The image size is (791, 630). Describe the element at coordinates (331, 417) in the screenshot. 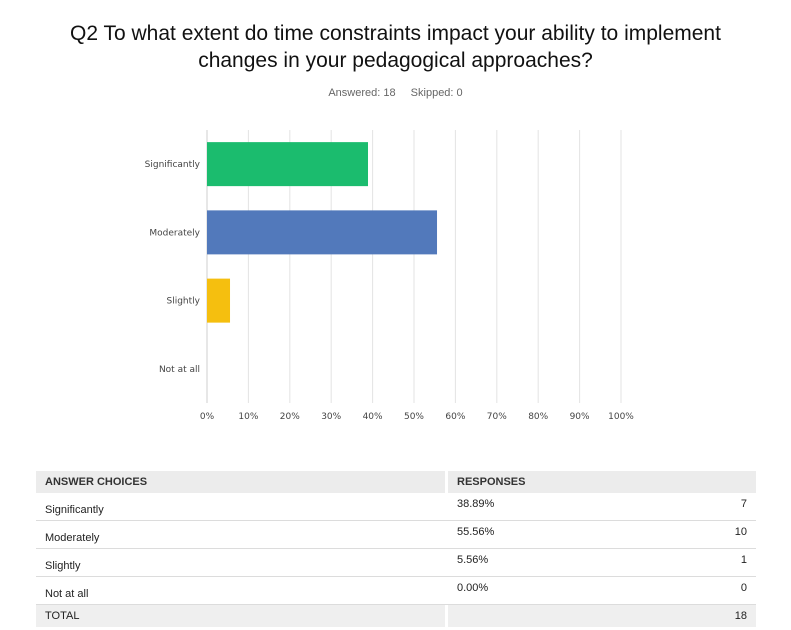

I see `x-tick-label: 30%` at that location.